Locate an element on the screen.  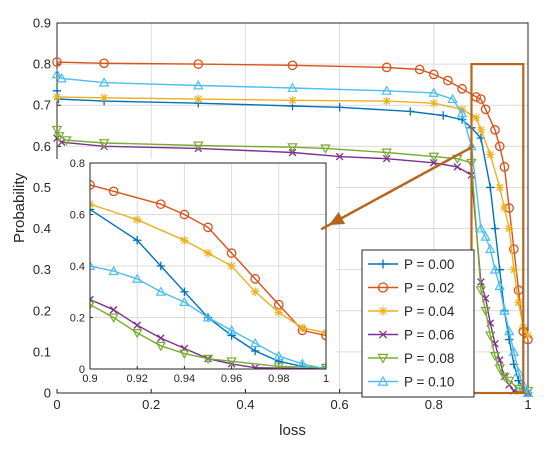
y-tick-label: 0.3 is located at coordinates (42, 269).